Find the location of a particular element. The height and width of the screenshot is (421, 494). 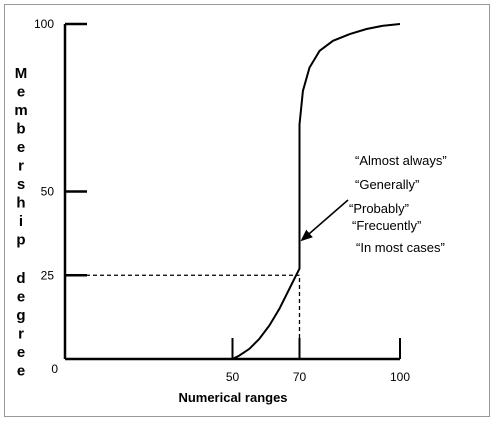

y-axis-title-letter: b is located at coordinates (20, 129).